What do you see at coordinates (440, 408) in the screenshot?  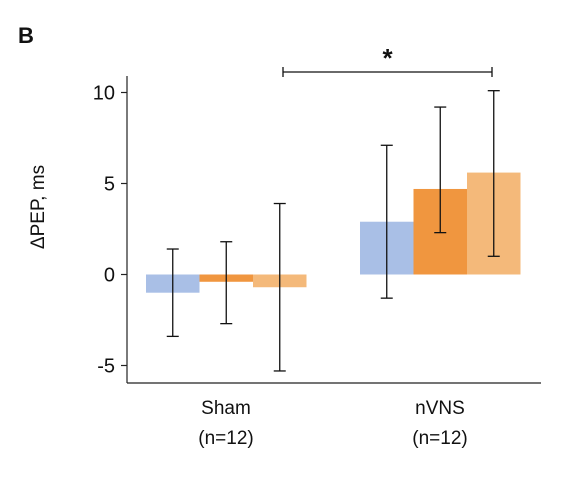 I see `category-label: nVNS` at bounding box center [440, 408].